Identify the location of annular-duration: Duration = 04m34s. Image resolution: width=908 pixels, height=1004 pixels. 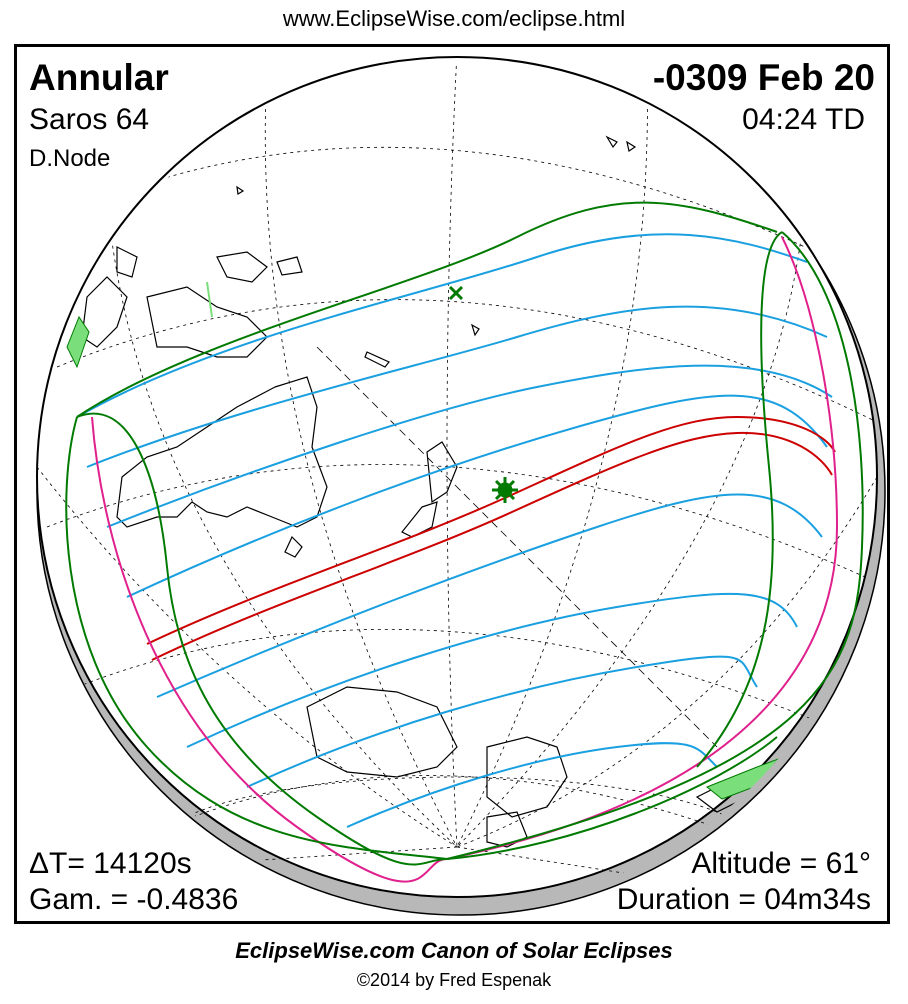
(743, 899).